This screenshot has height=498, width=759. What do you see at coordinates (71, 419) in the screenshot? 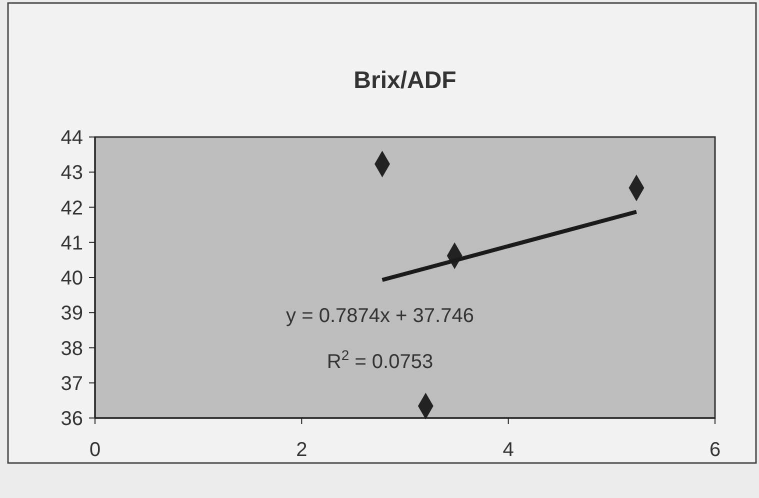
I see `y-tick-label: 36` at bounding box center [71, 419].